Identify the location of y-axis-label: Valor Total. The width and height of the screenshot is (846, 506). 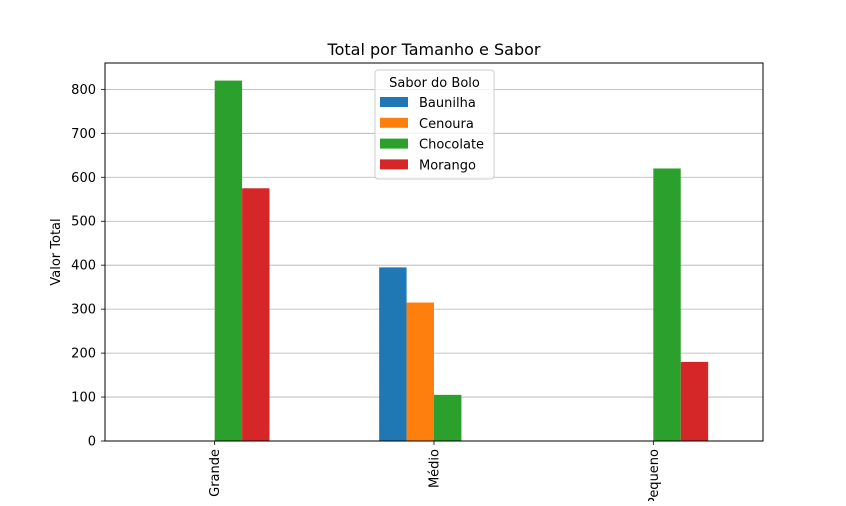
(56, 251).